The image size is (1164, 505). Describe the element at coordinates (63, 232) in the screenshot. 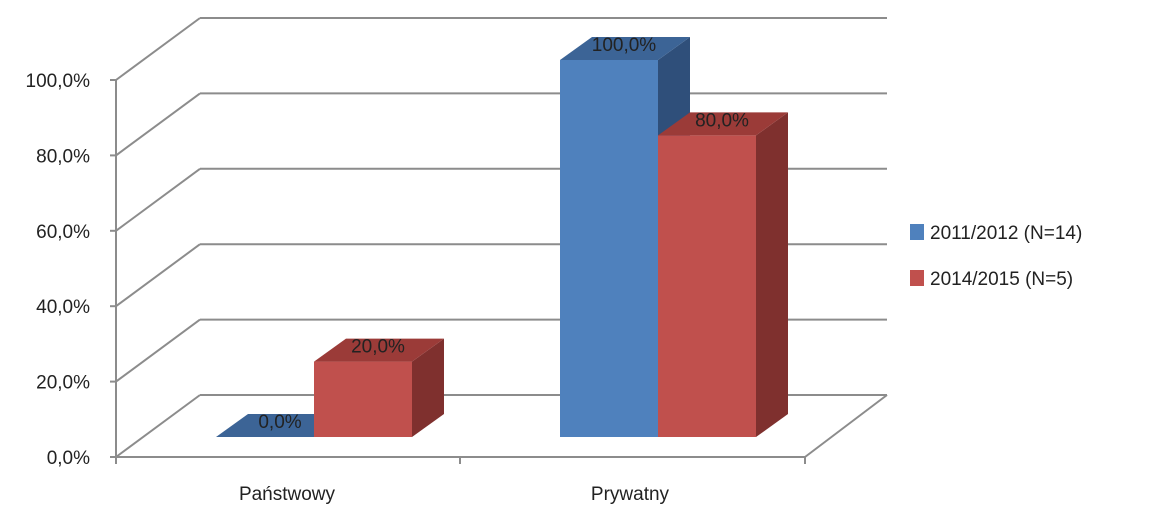

I see `y-tick-label: 60,0%` at that location.